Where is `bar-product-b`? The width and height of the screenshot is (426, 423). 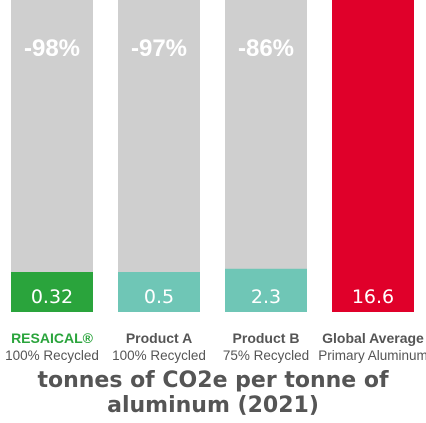
bar-product-b is located at coordinates (266, 290).